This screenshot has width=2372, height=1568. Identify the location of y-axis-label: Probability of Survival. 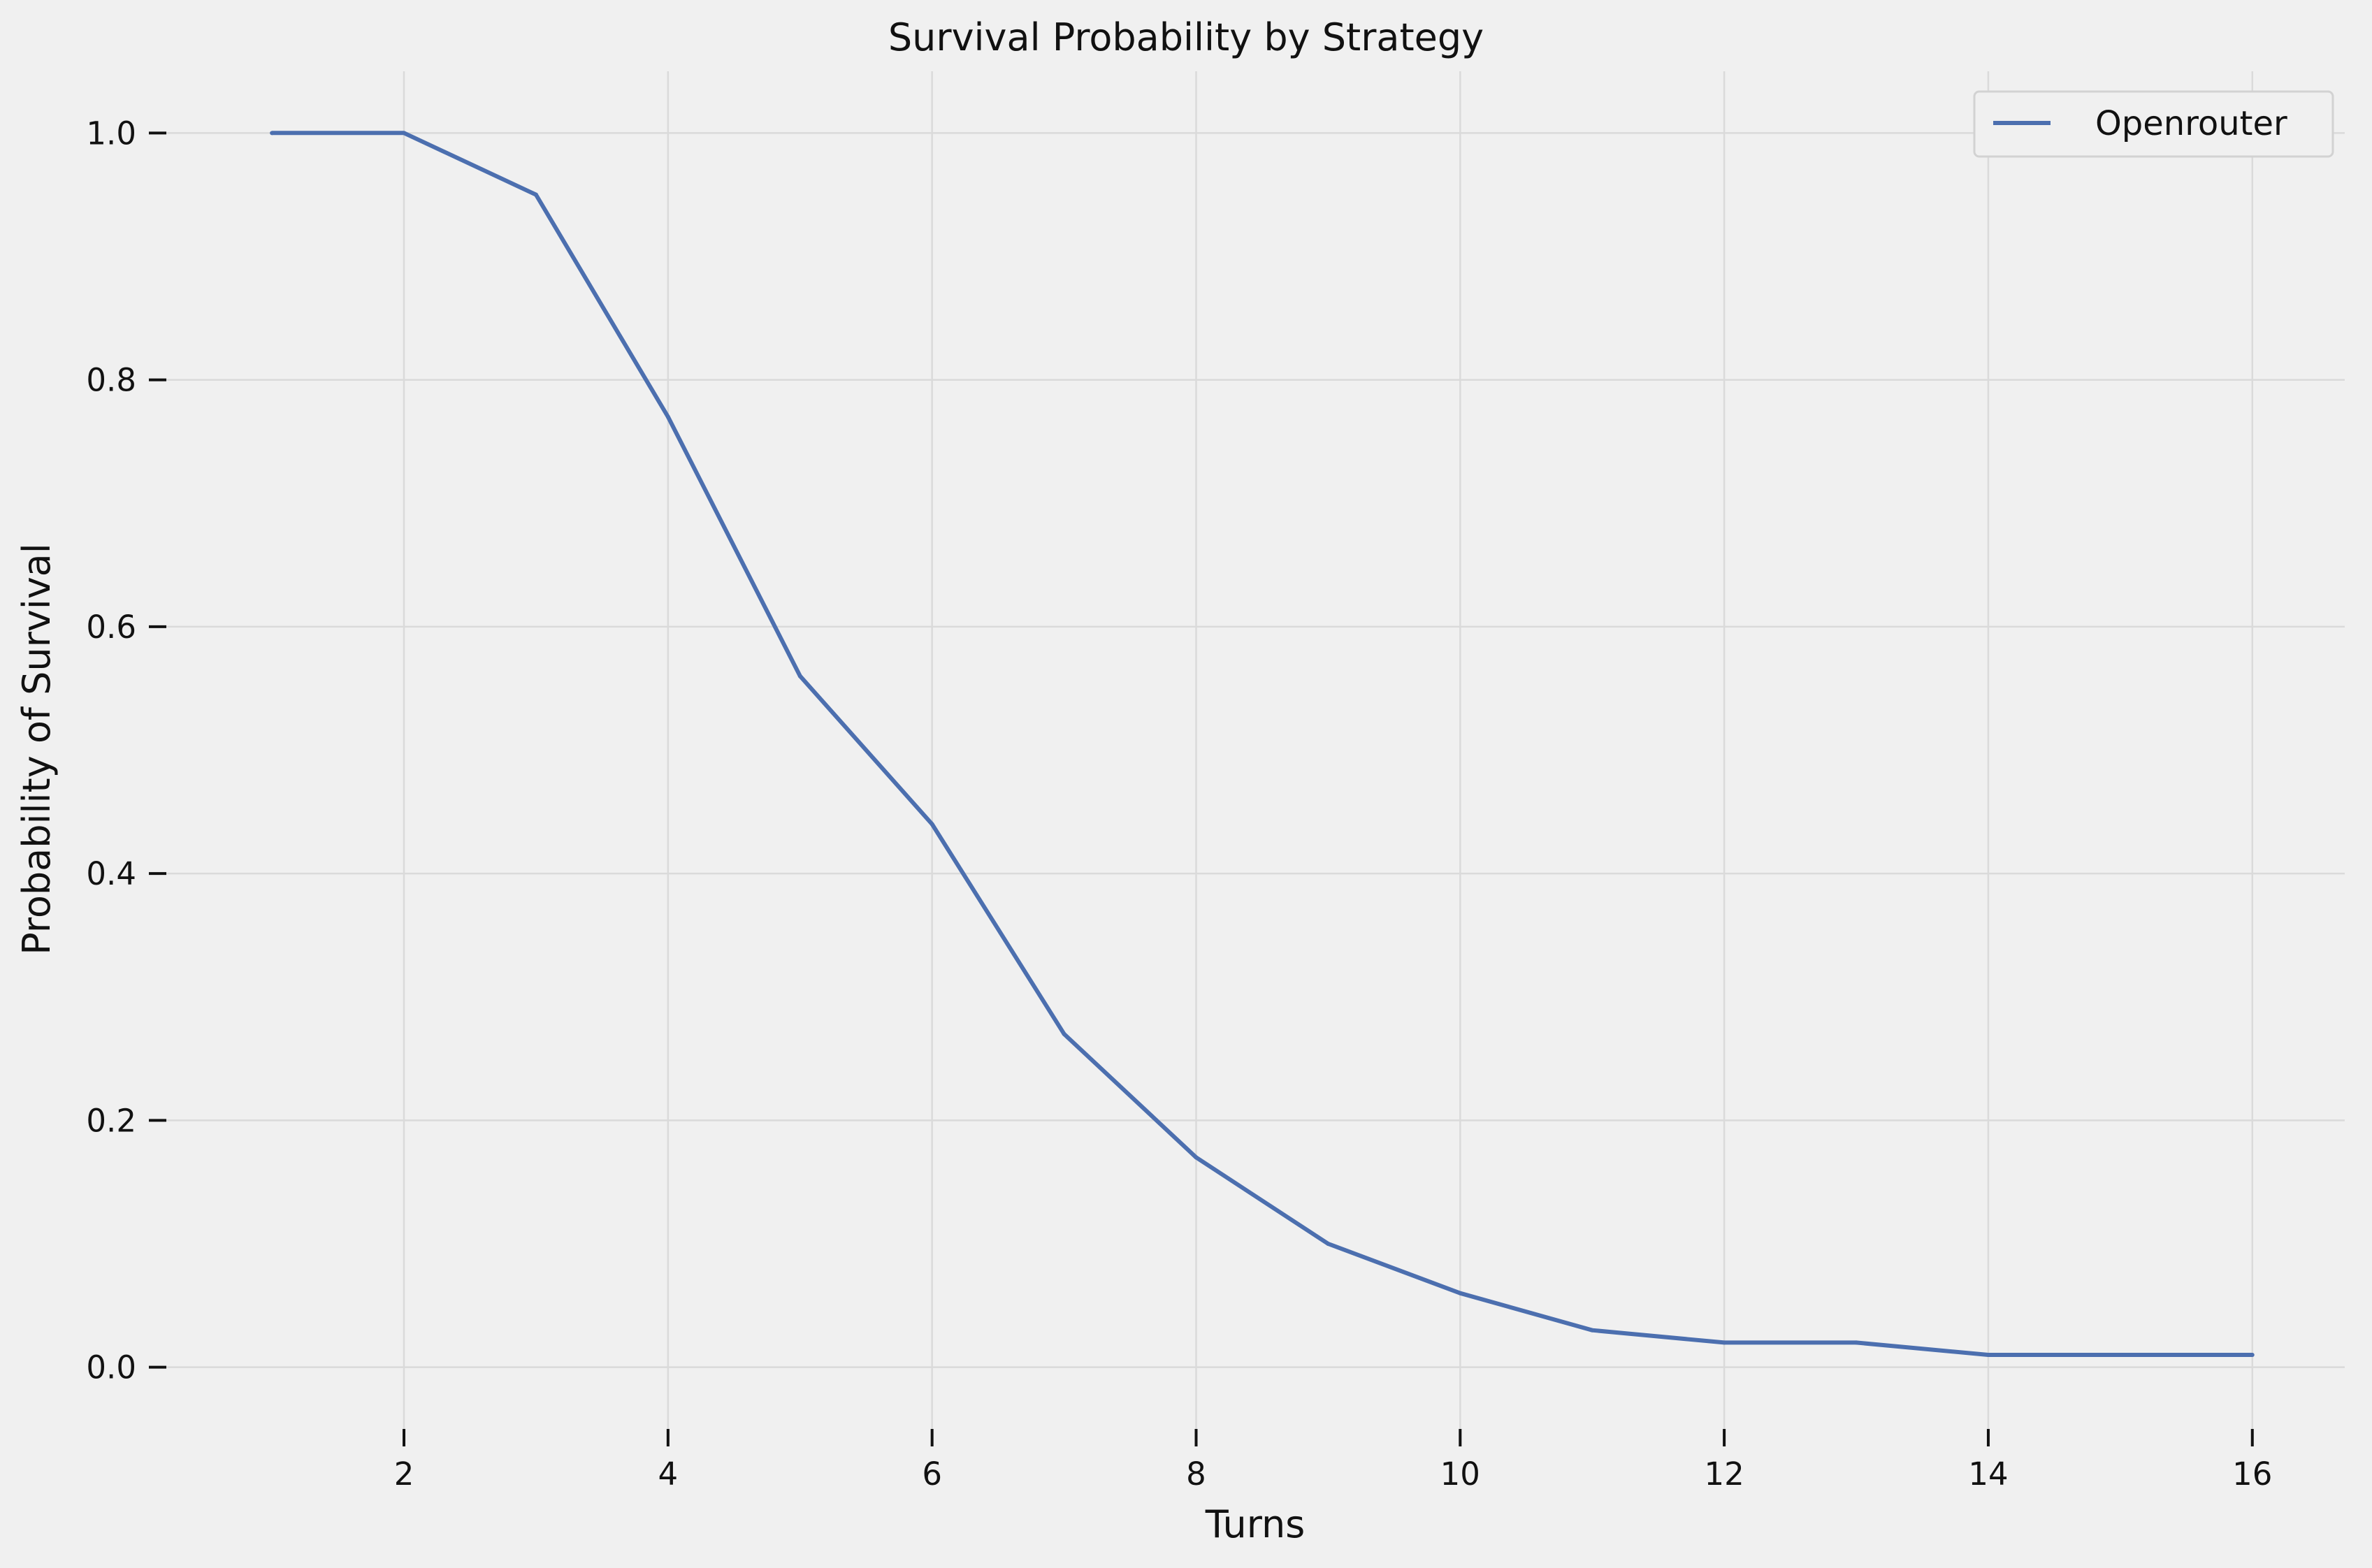
(37, 749).